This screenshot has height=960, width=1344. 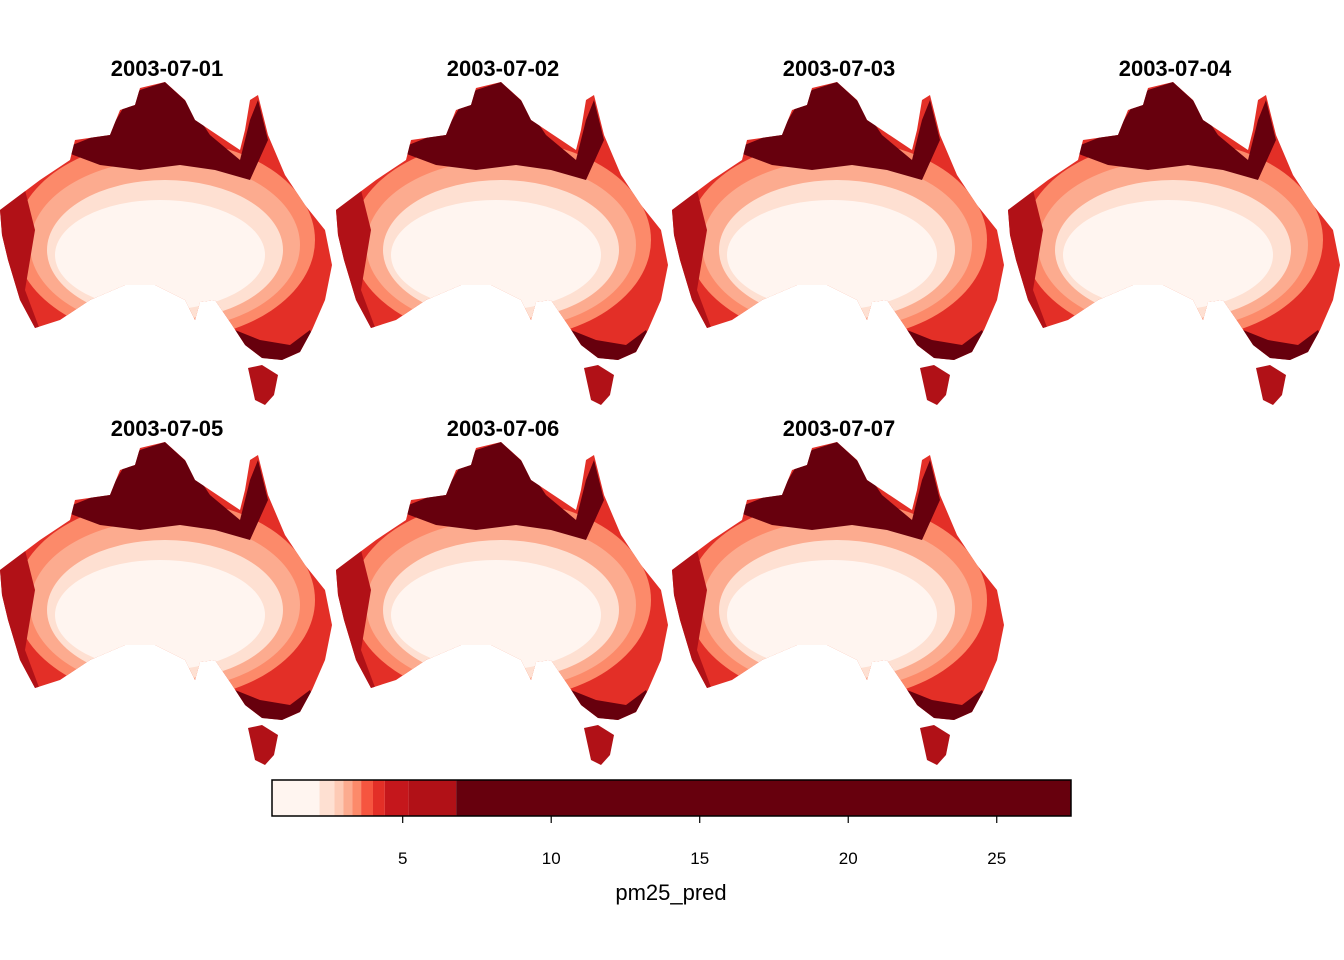 What do you see at coordinates (996, 858) in the screenshot?
I see `legend-tick-label: 25` at bounding box center [996, 858].